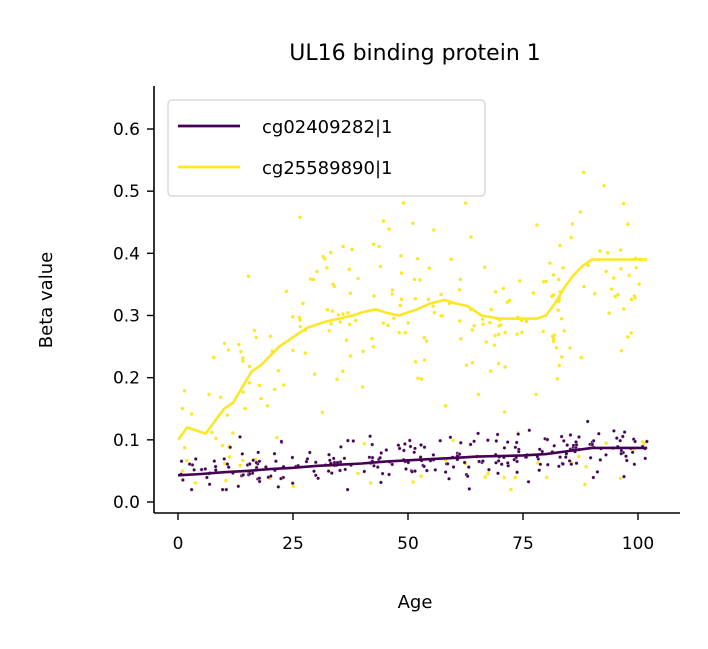 This screenshot has height=649, width=708. What do you see at coordinates (126, 379) in the screenshot?
I see `y-tick-label: 0.2` at bounding box center [126, 379].